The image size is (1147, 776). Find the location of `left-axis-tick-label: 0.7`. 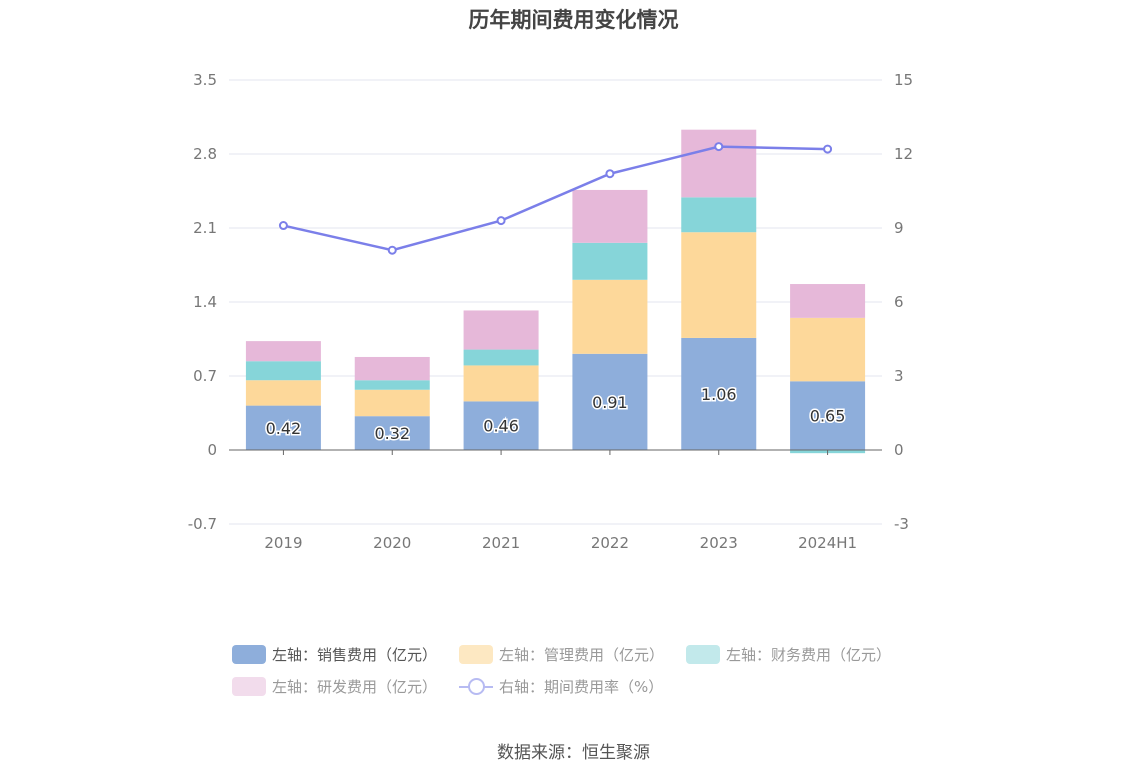

left-axis-tick-label: 0.7 is located at coordinates (205, 376).